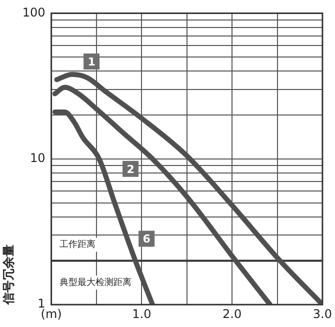 Image resolution: width=335 pixels, height=327 pixels. What do you see at coordinates (130, 169) in the screenshot?
I see `series-label: 2` at bounding box center [130, 169].